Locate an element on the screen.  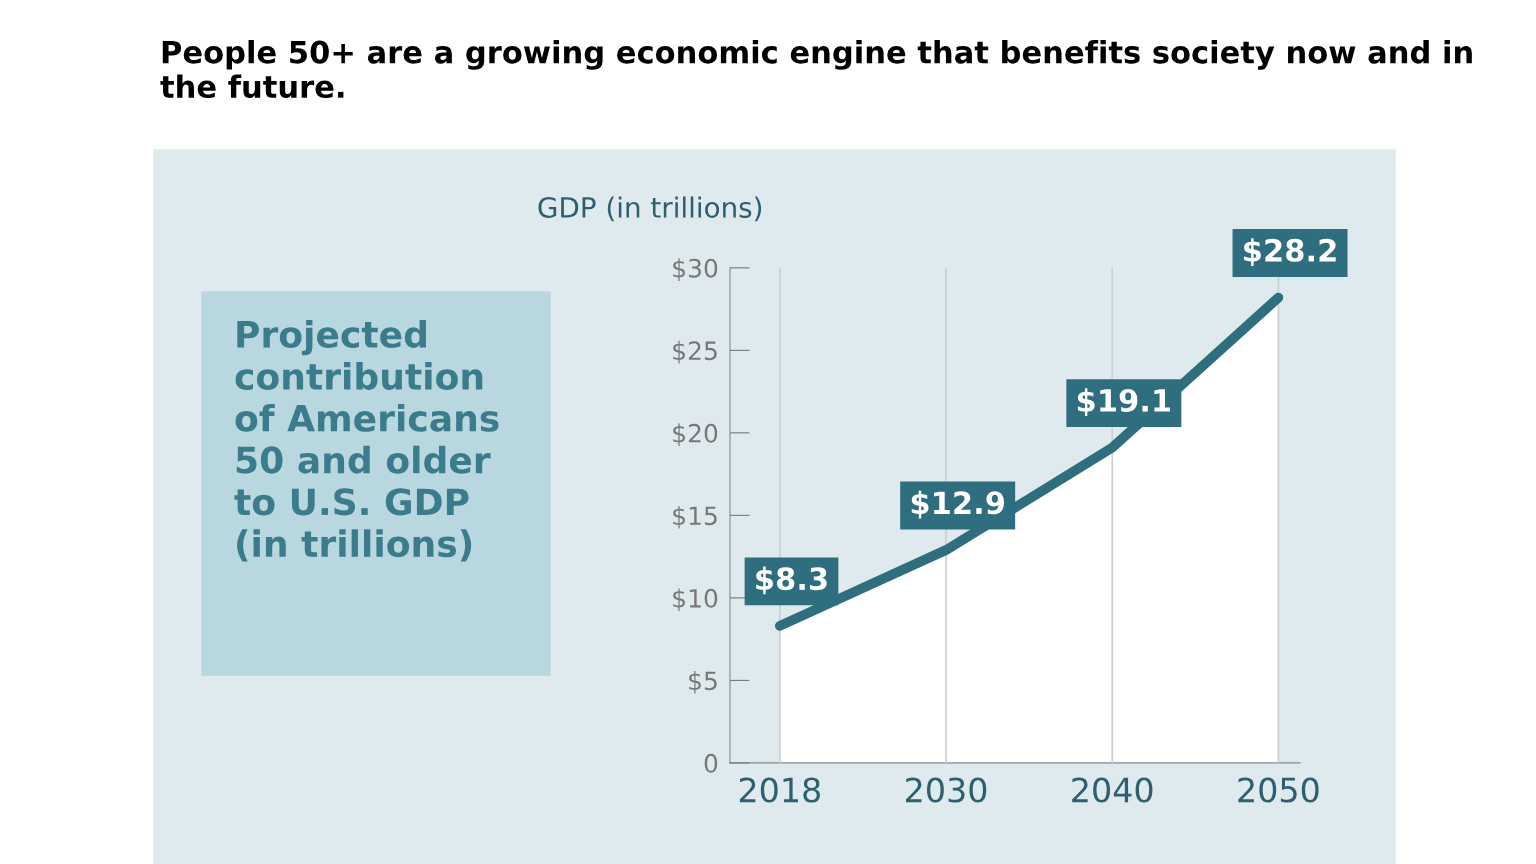
y-axis-title: GDP (in trillions) is located at coordinates (650, 209).